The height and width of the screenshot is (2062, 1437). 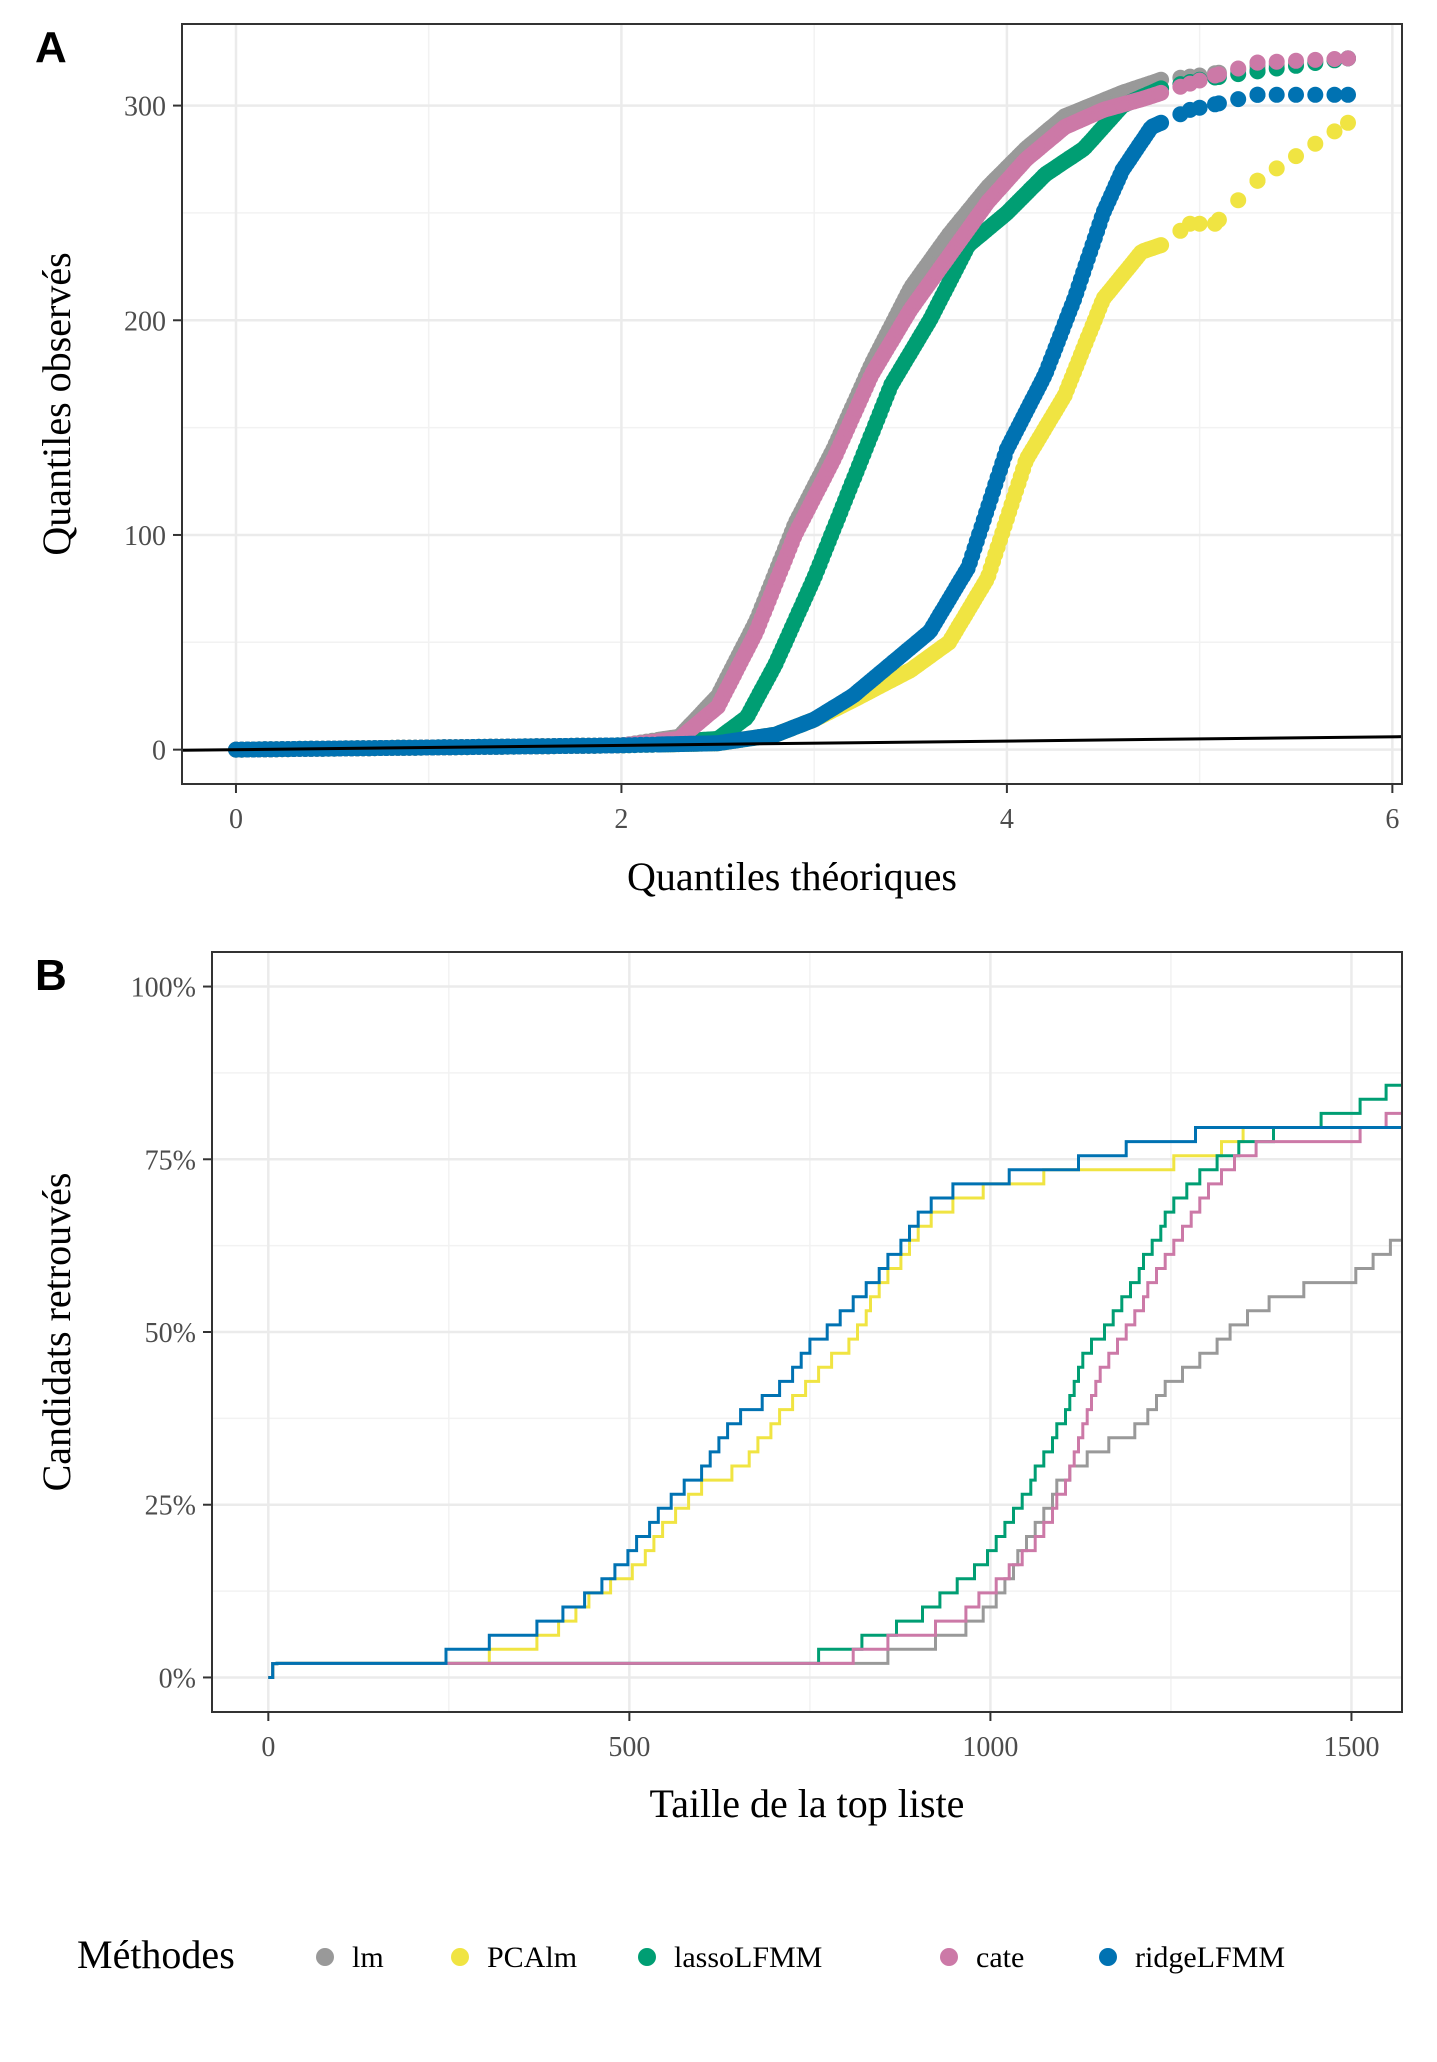 What do you see at coordinates (51, 975) in the screenshot?
I see `panel-b-label: B` at bounding box center [51, 975].